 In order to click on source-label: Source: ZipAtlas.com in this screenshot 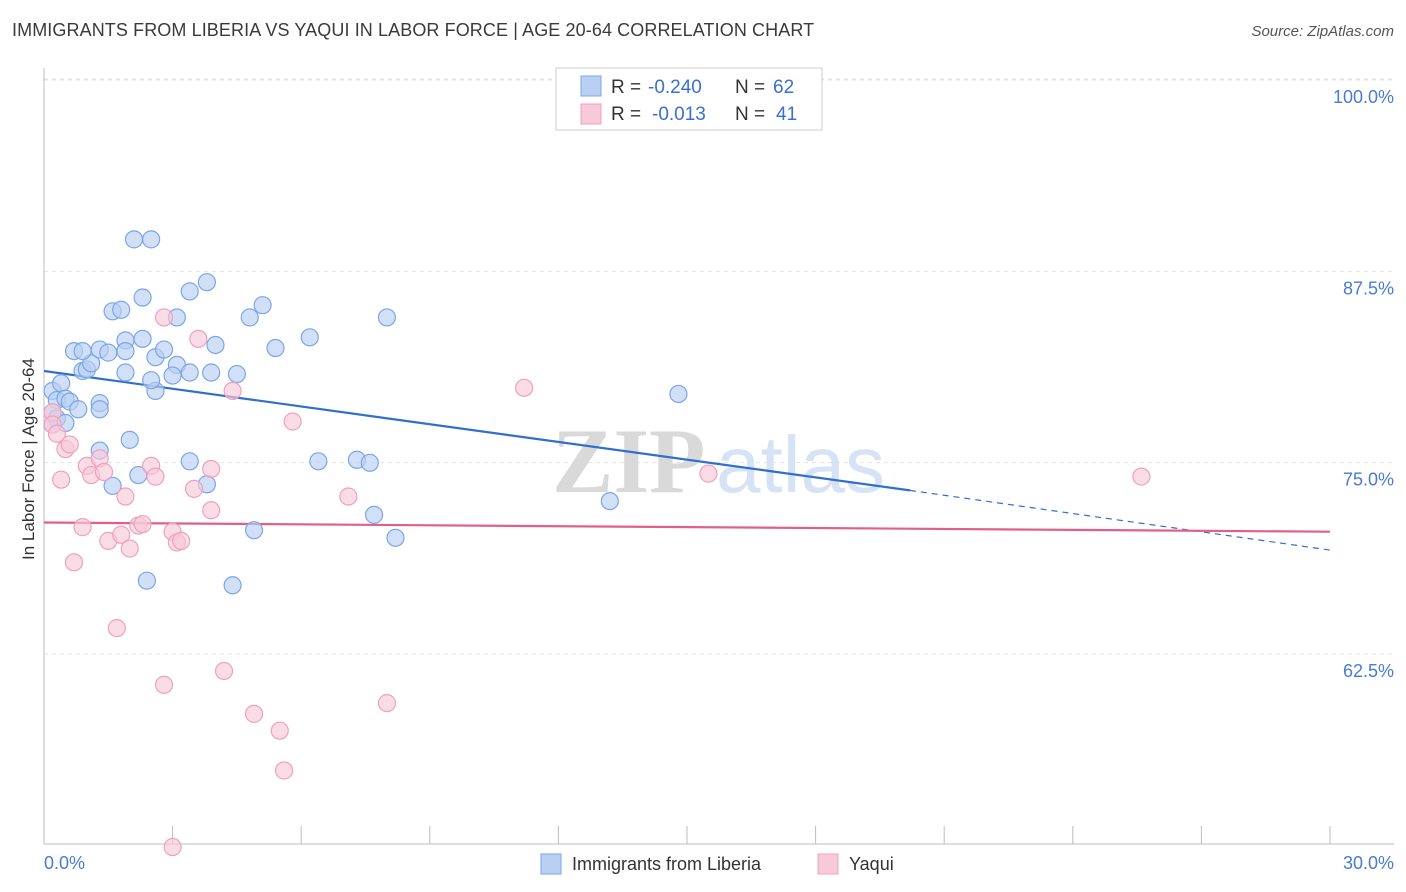, I will do `click(1322, 31)`.